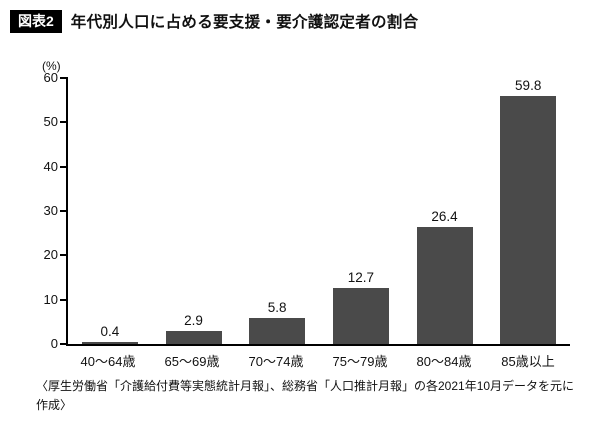 This screenshot has height=425, width=600. What do you see at coordinates (361, 211) in the screenshot?
I see `bar-slot: 12.7` at bounding box center [361, 211].